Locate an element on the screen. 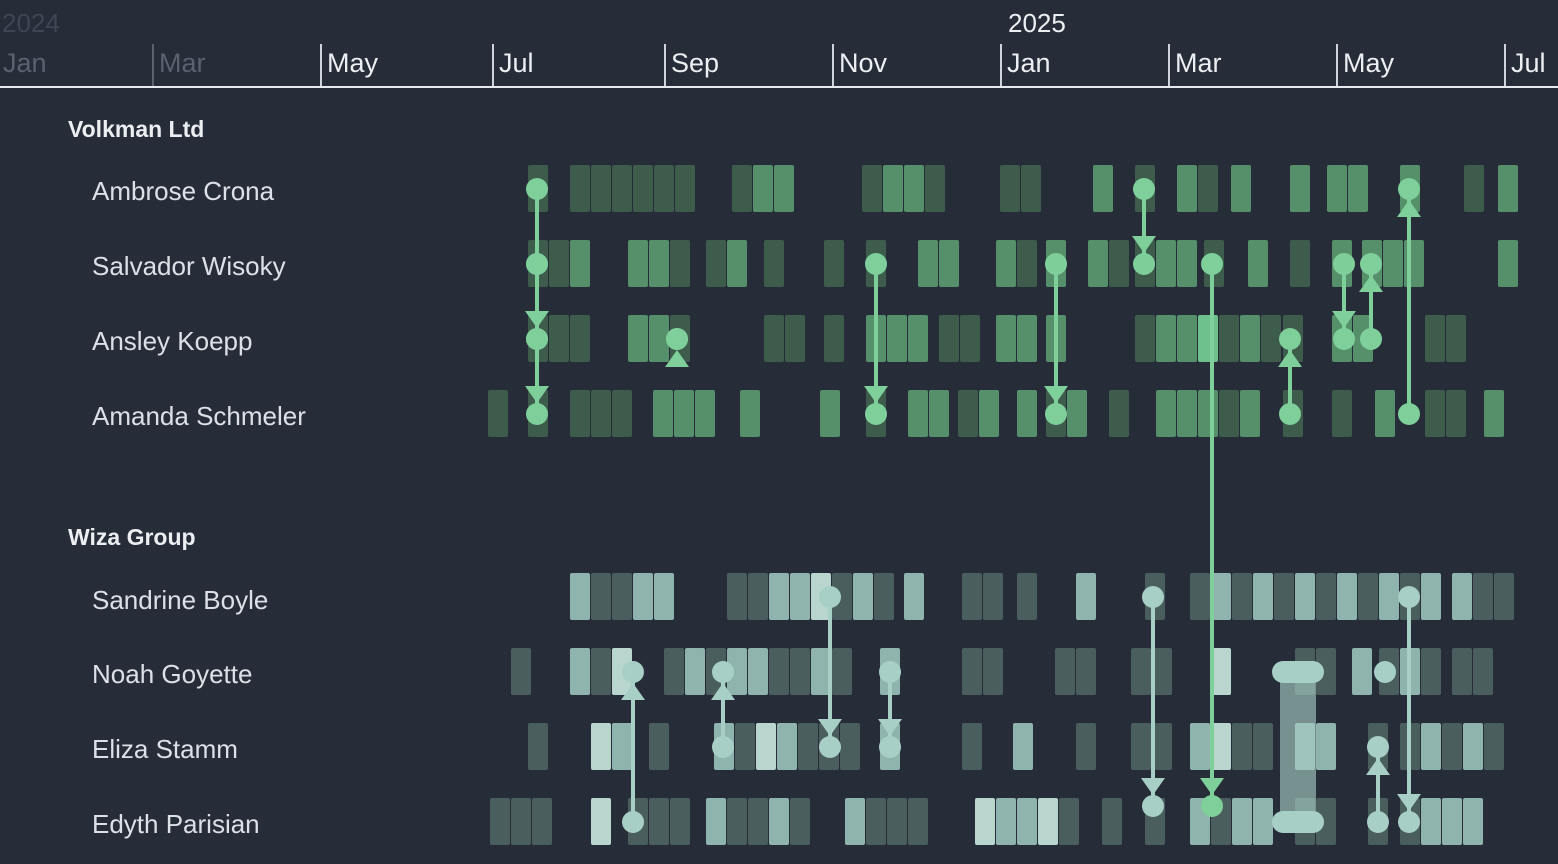 The height and width of the screenshot is (864, 1558). wide-connector-cap is located at coordinates (1298, 672).